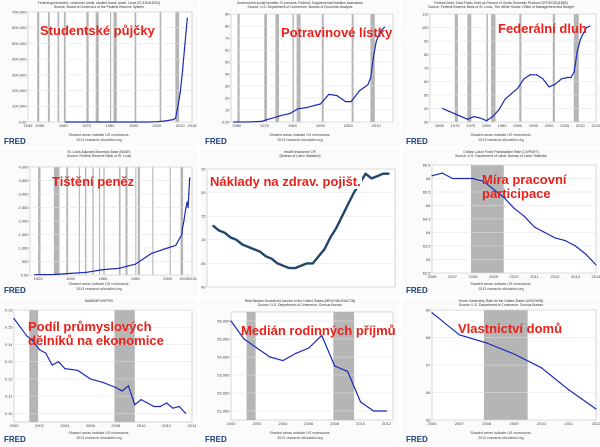 Image resolution: width=600 pixels, height=447 pixels. What do you see at coordinates (40, 125) in the screenshot?
I see `x-tick-label: 1950` at bounding box center [40, 125].